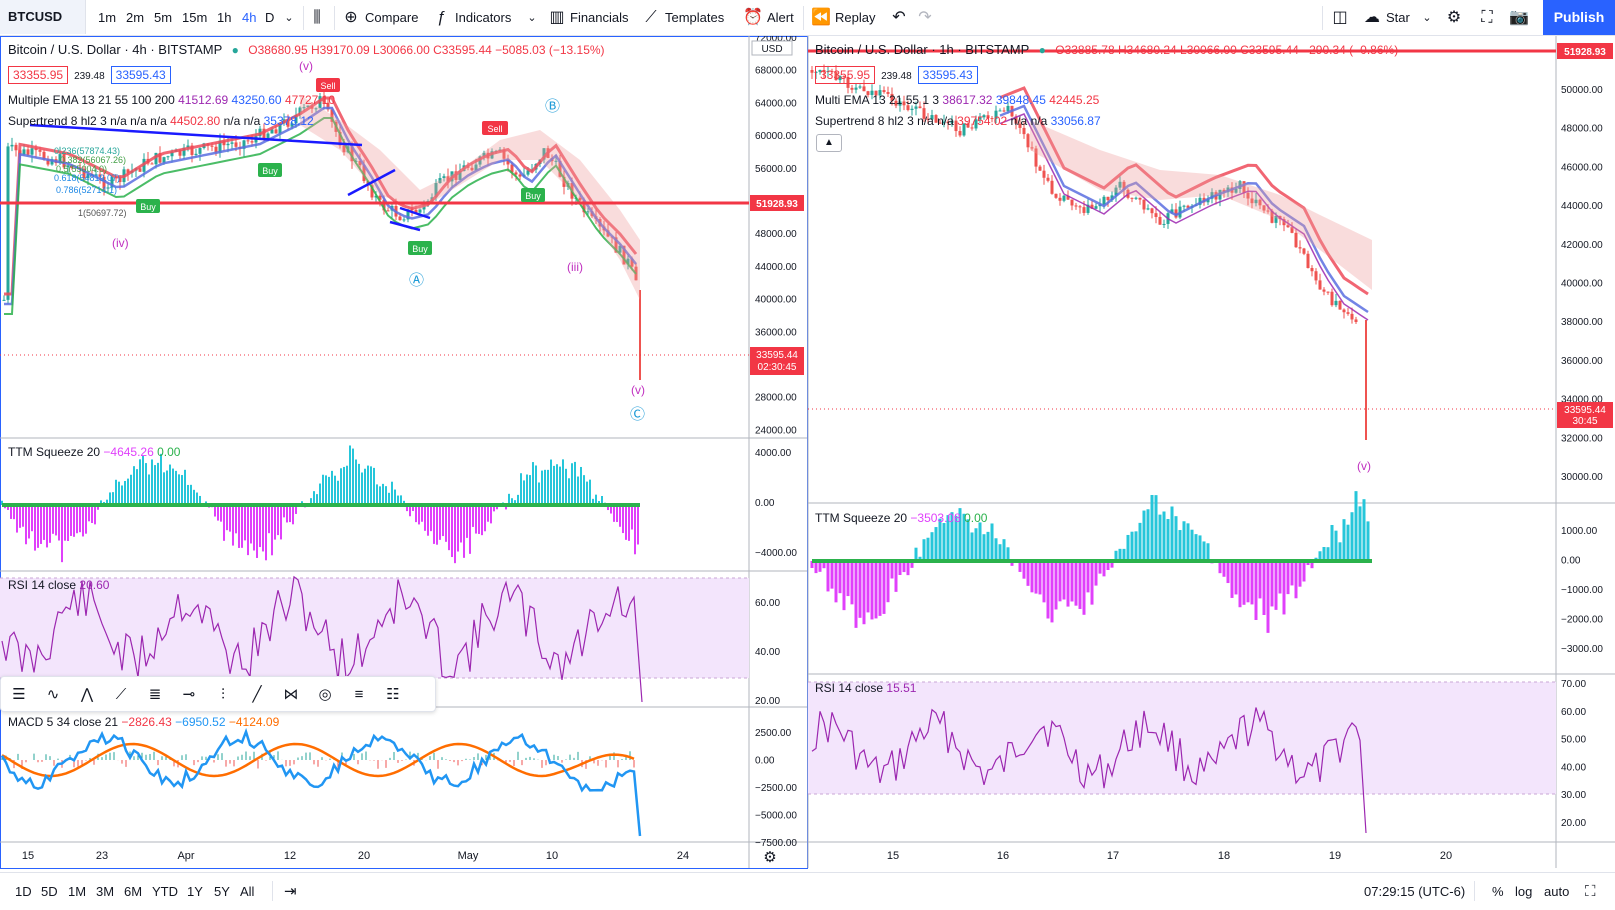  What do you see at coordinates (121, 694) in the screenshot?
I see `trend-line-icon: ⟋` at bounding box center [121, 694].